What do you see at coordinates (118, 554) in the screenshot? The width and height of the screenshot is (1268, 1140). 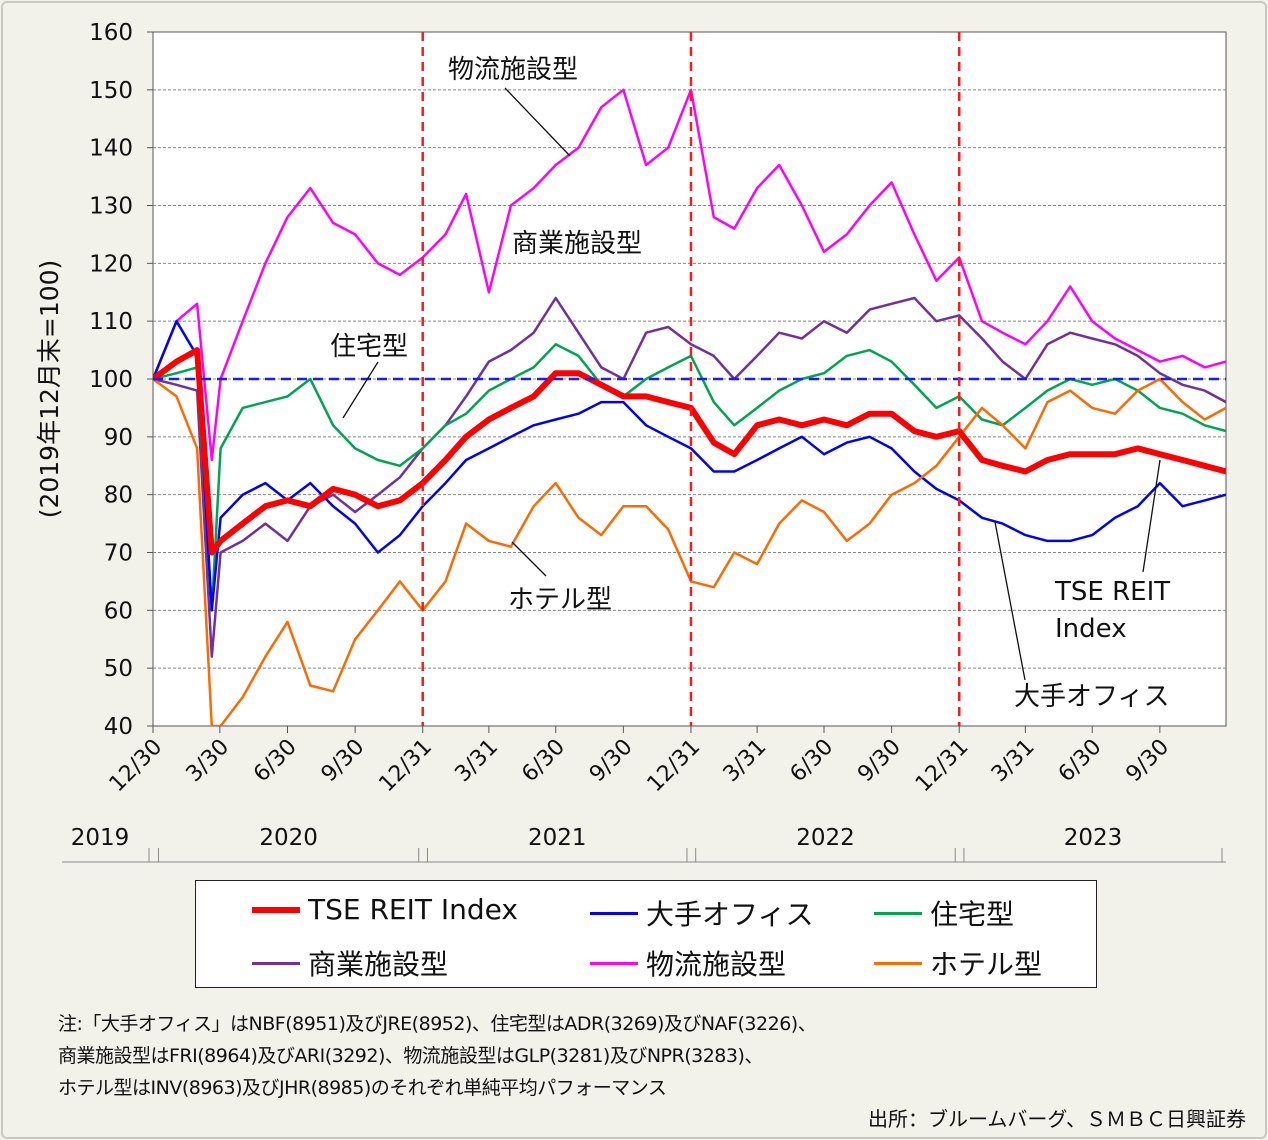 I see `y-tick-label: 70` at bounding box center [118, 554].